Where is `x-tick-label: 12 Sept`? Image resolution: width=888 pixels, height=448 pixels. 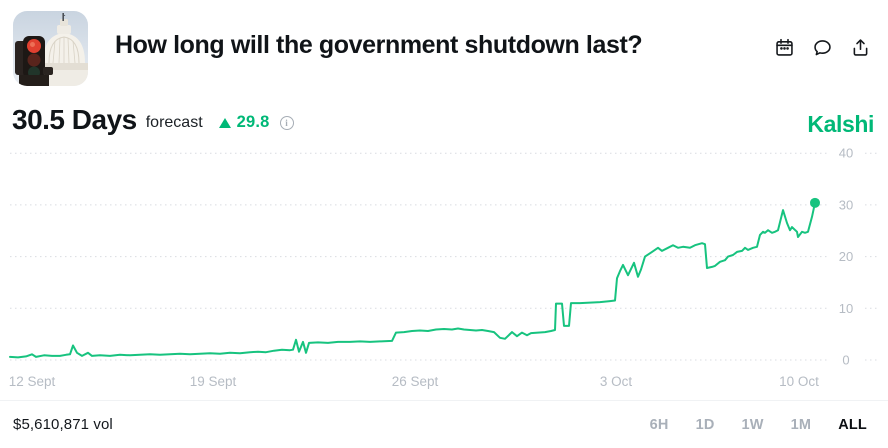
x-tick-label: 12 Sept is located at coordinates (32, 381).